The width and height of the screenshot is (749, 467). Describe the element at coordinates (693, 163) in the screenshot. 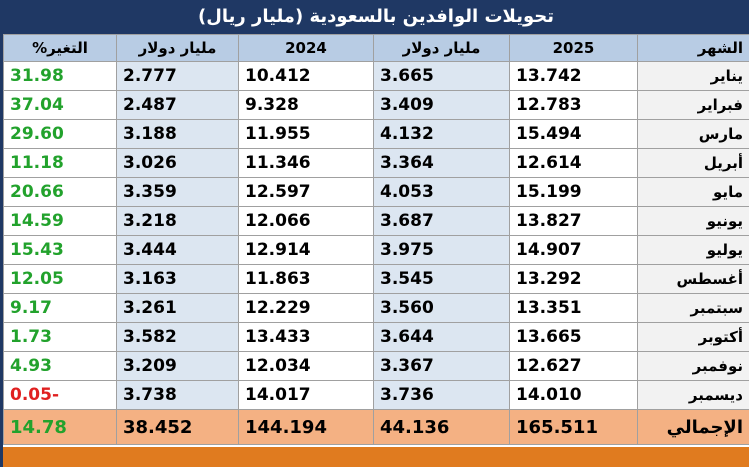

I see `month-cell: أبريل` at that location.